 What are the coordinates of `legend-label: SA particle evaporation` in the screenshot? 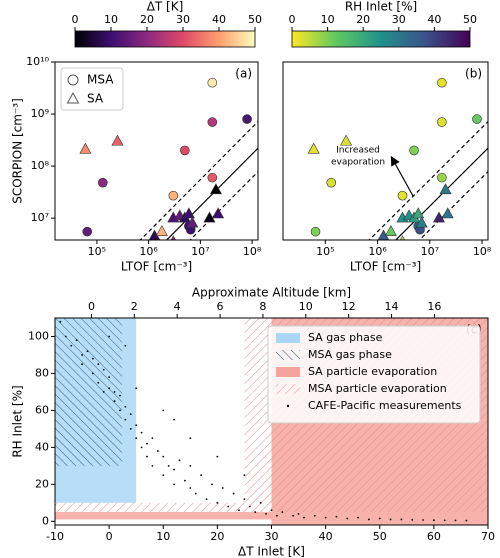 It's located at (372, 371).